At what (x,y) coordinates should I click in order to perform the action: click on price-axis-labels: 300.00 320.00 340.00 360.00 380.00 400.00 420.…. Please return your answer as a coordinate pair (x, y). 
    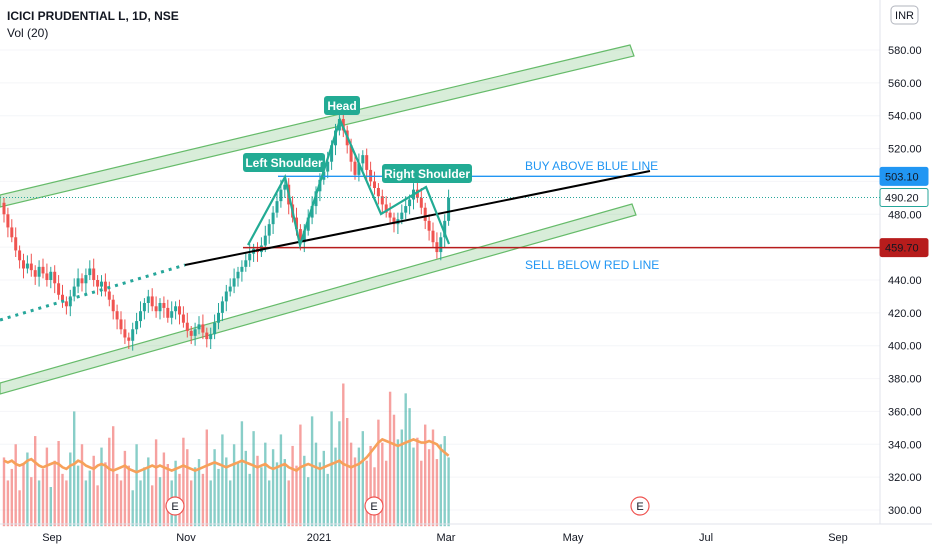
    Looking at the image, I should click on (905, 281).